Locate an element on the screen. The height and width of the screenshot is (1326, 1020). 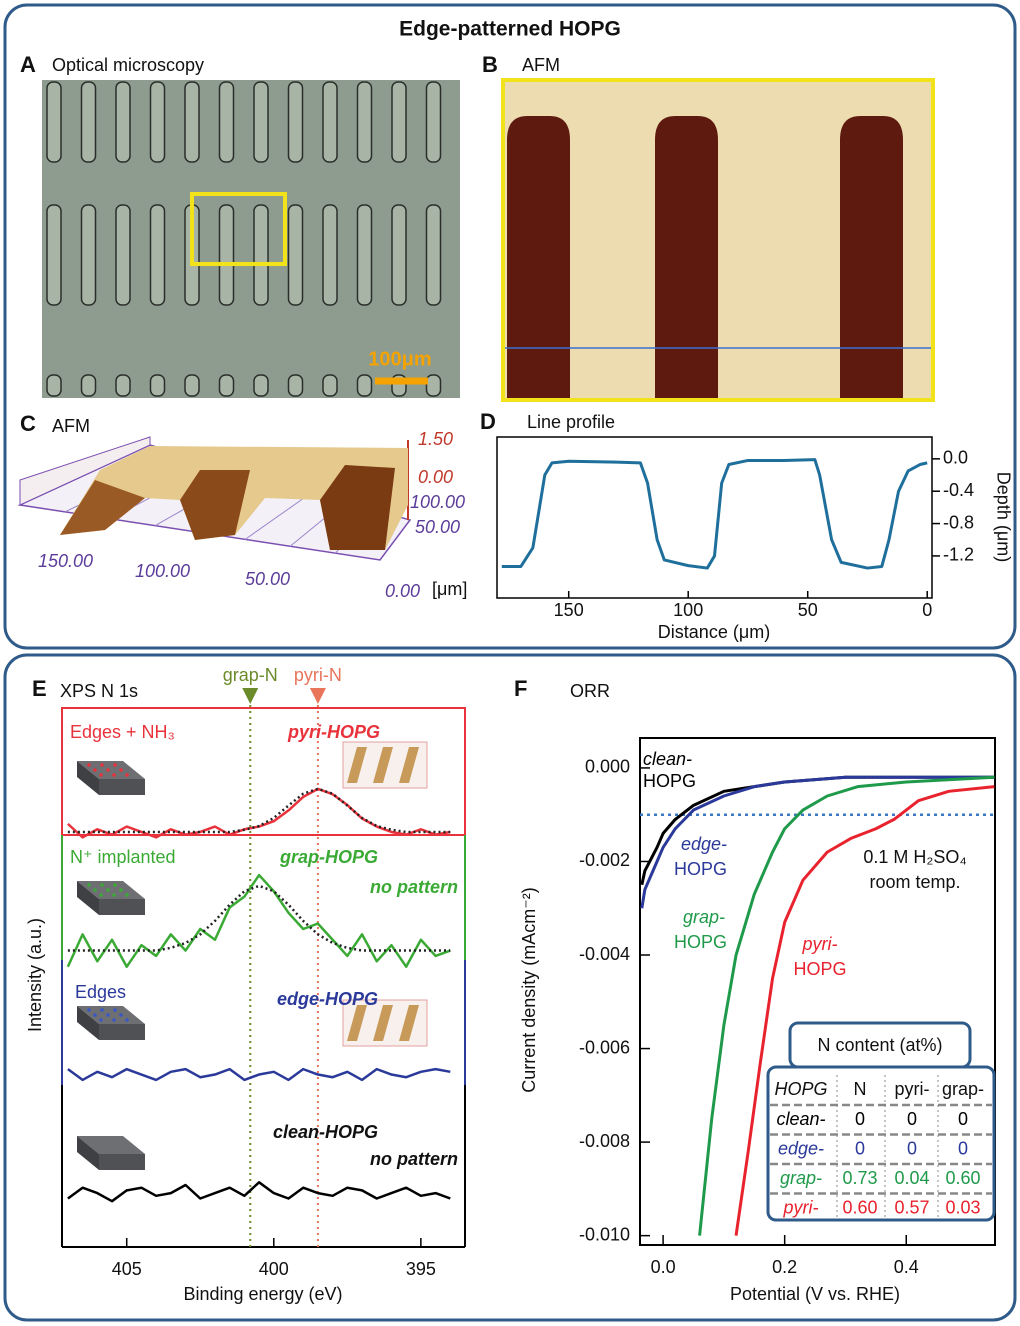
reference-label: grap-N is located at coordinates (250, 675).